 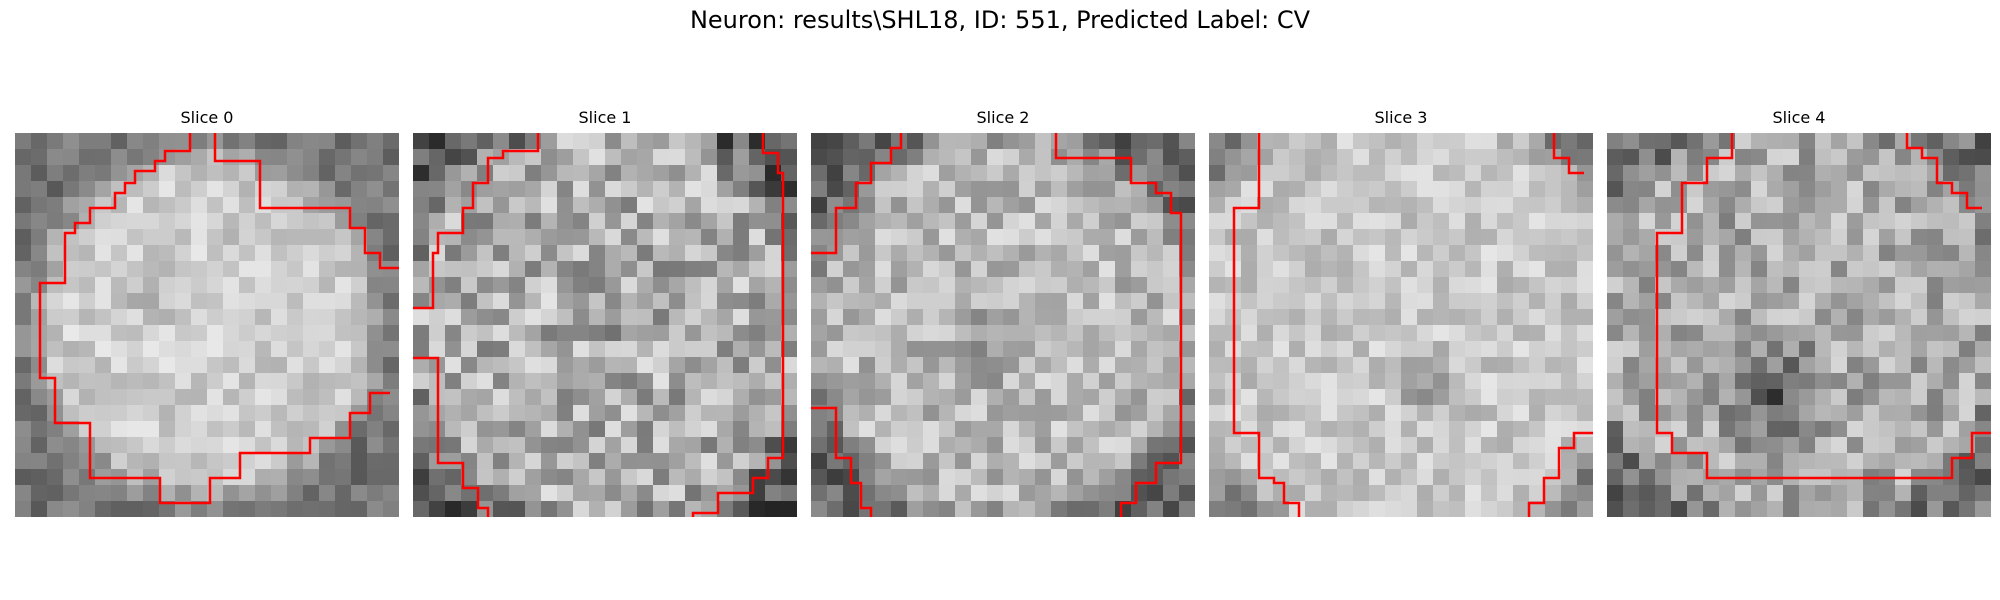 What do you see at coordinates (605, 117) in the screenshot?
I see `slice-title: Slice 1` at bounding box center [605, 117].